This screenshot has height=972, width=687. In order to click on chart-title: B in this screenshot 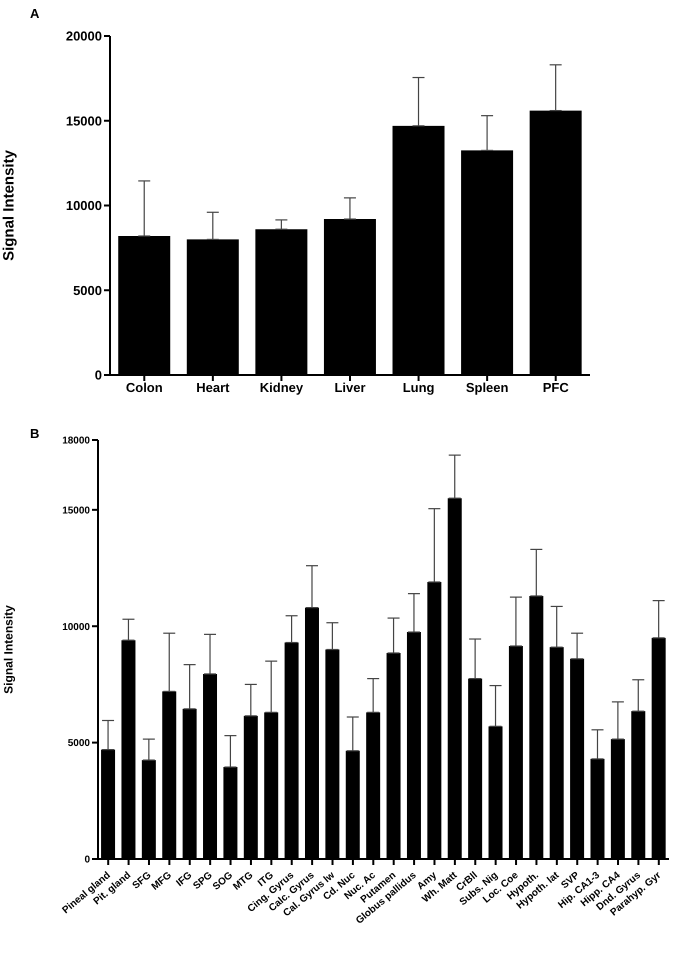, I will do `click(35, 433)`.